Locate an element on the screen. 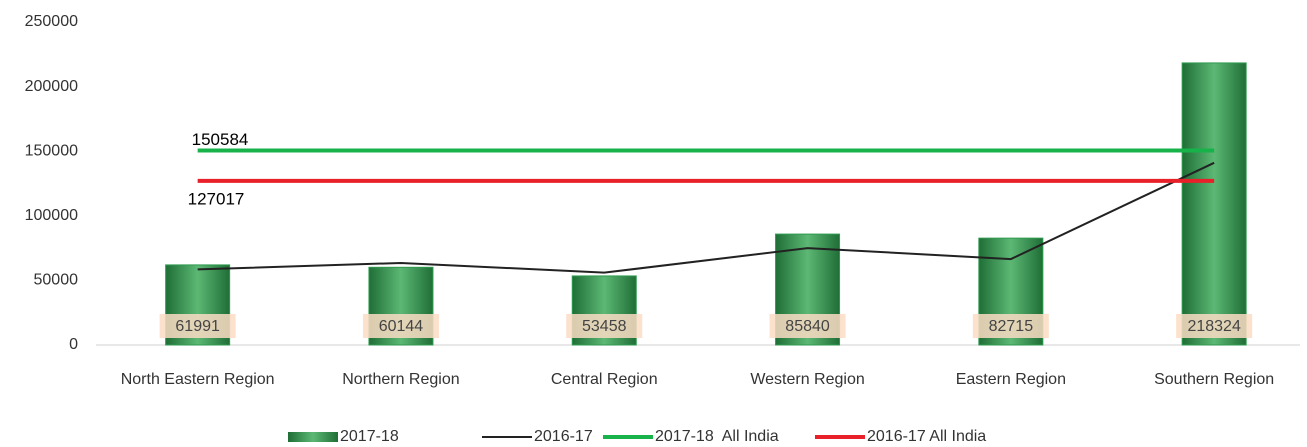 This screenshot has height=447, width=1307. x-tick-label: Eastern Region is located at coordinates (1011, 379).